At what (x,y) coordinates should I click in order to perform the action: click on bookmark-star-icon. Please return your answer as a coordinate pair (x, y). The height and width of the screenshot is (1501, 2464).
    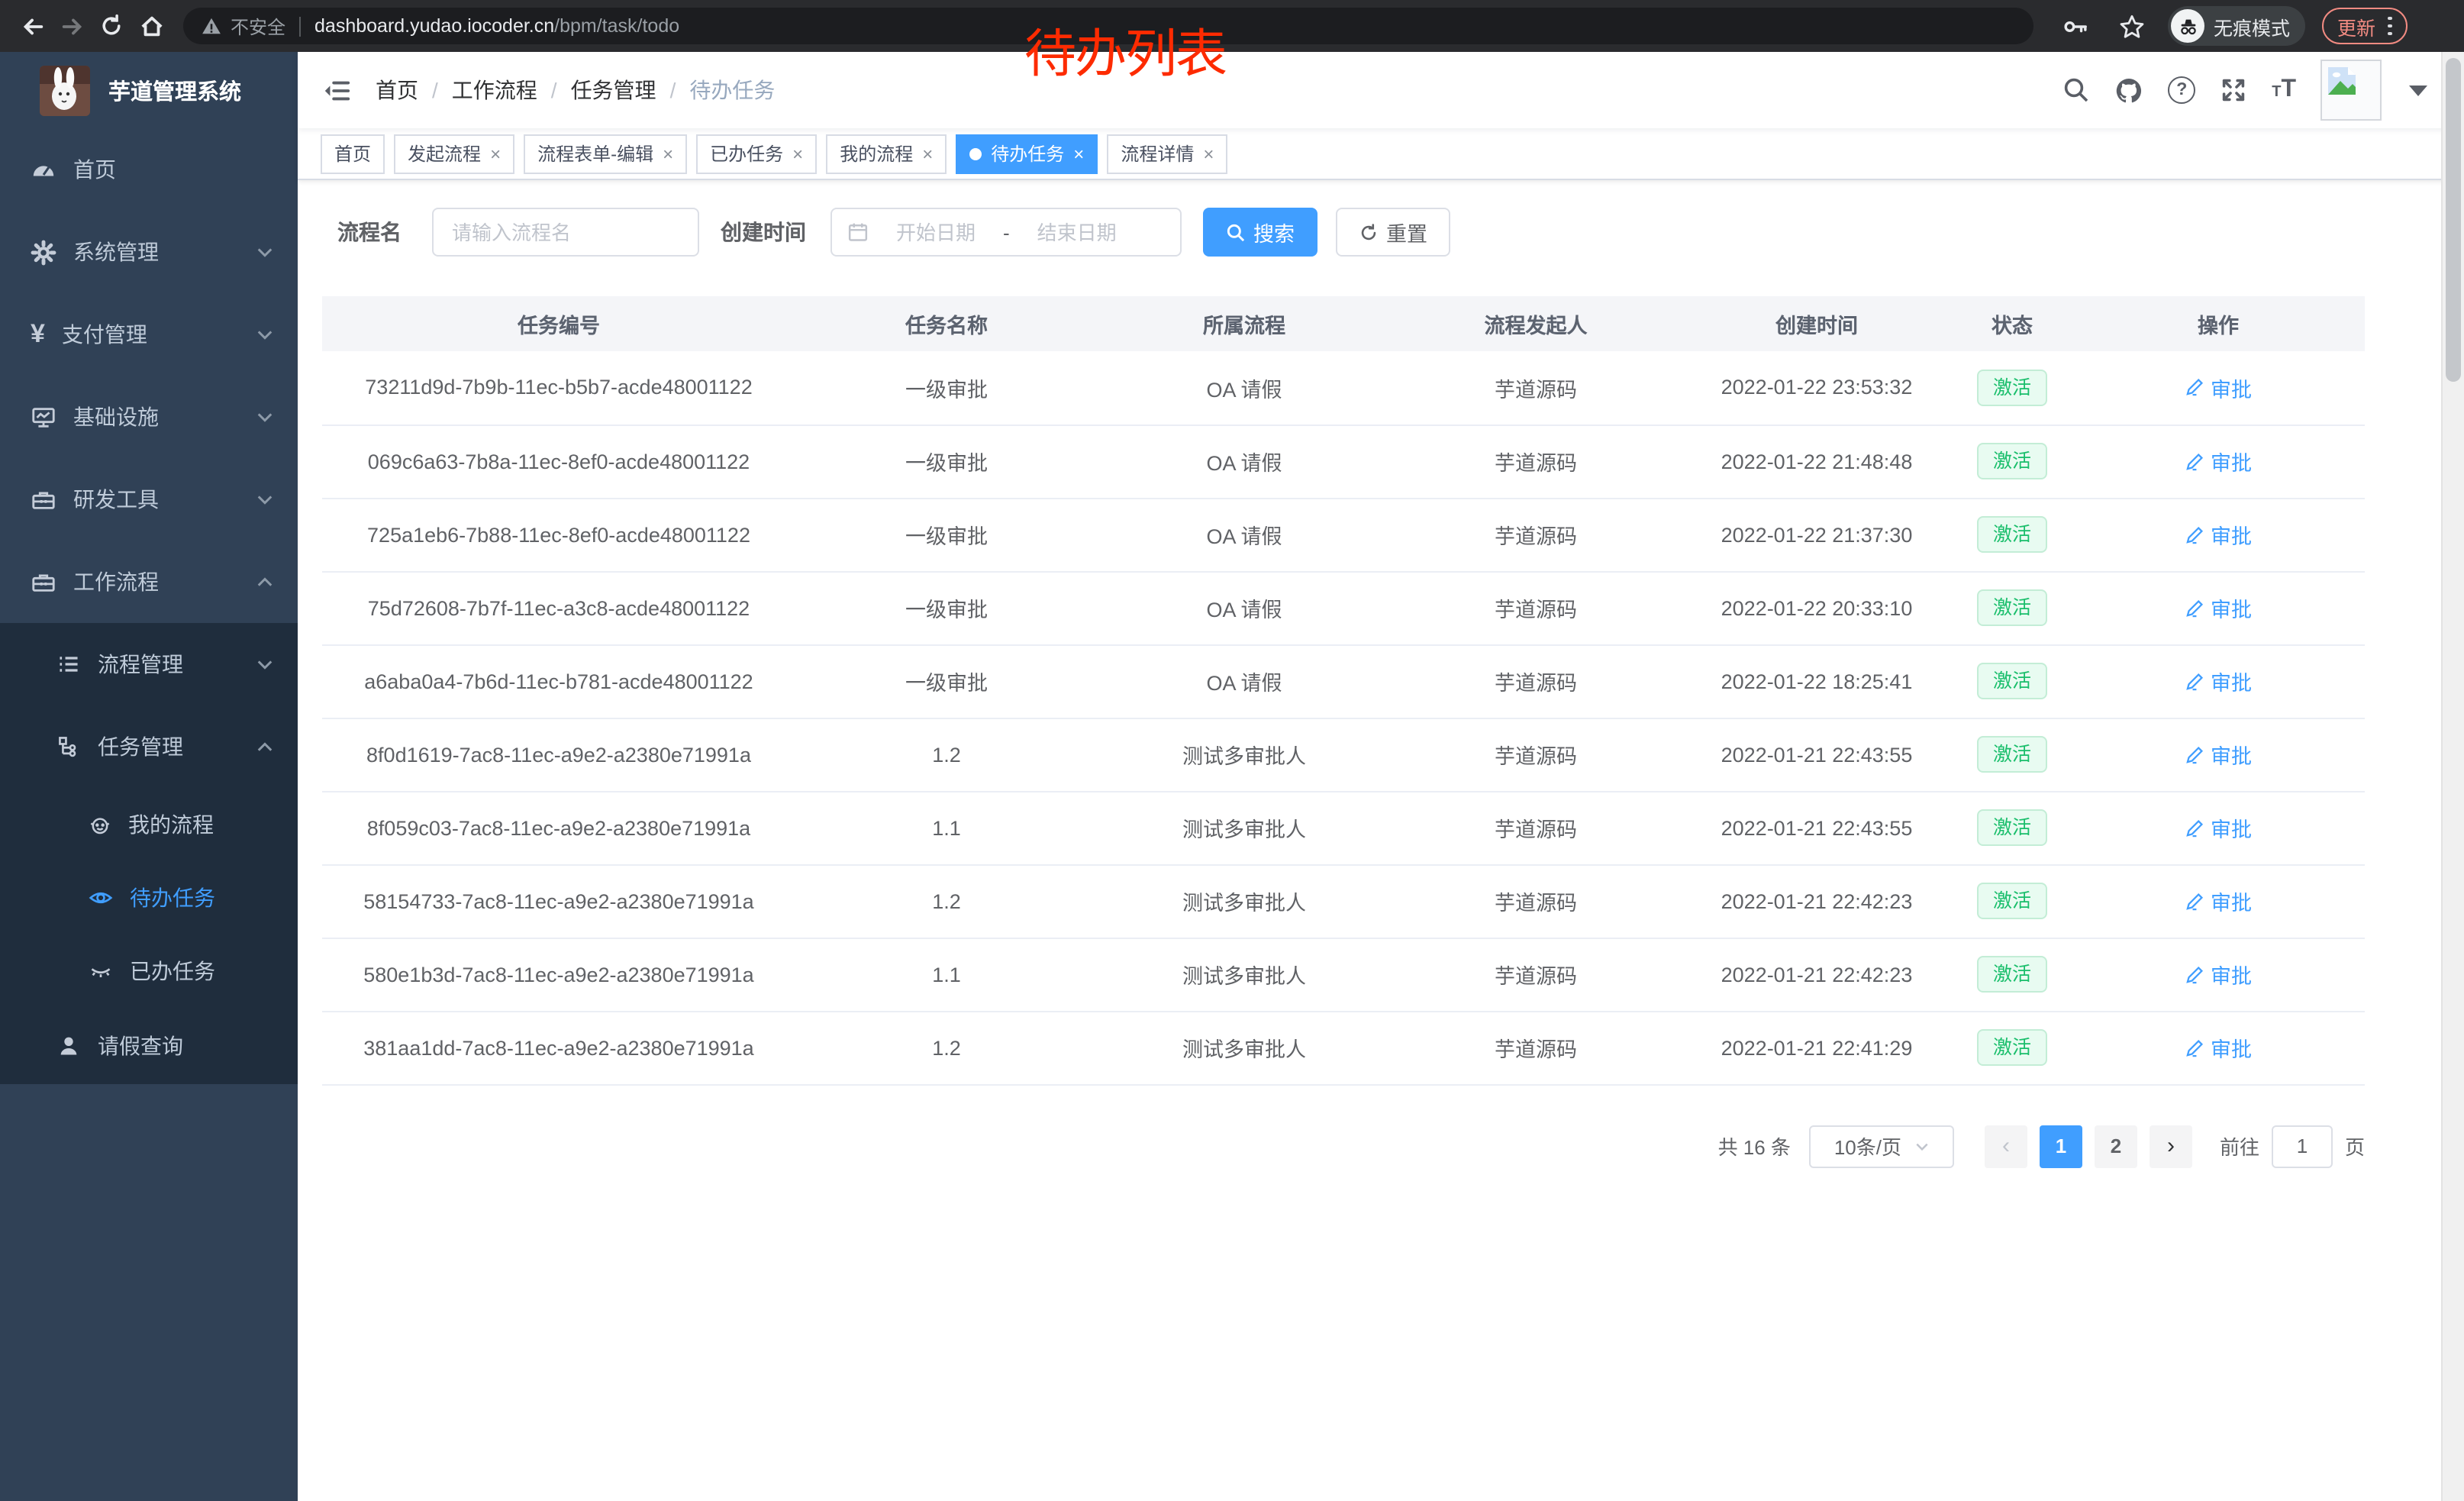
    Looking at the image, I should click on (2131, 26).